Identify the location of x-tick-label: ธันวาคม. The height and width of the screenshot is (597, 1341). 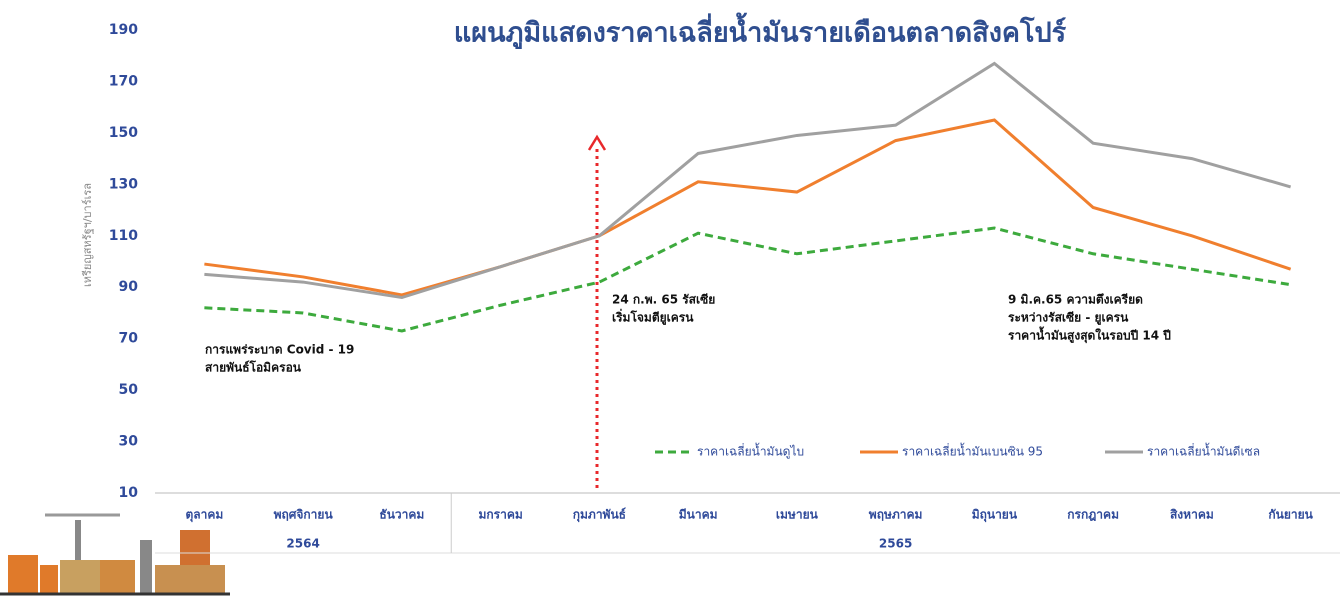
(401, 515).